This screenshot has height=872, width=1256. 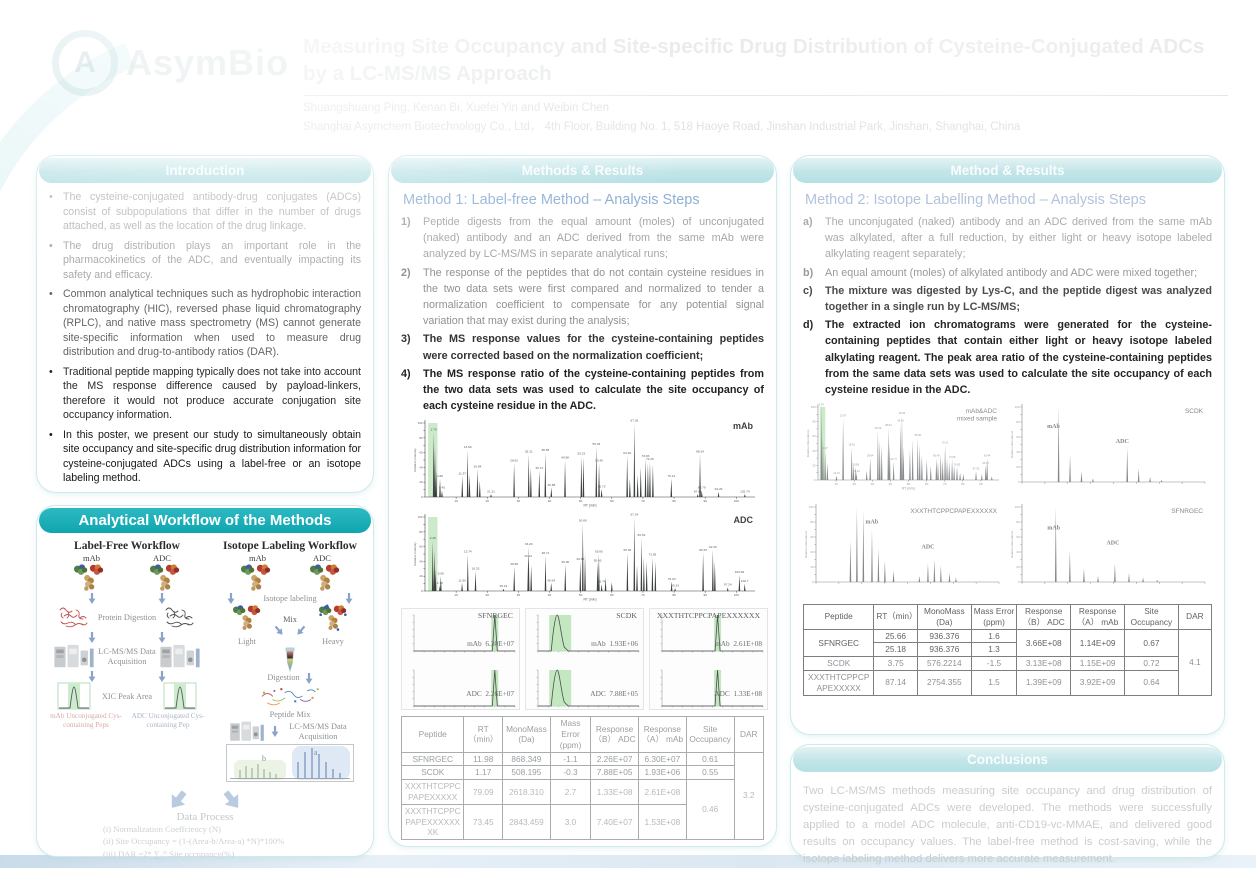 I want to click on svg-text: 97.24, so click(x=727, y=585).